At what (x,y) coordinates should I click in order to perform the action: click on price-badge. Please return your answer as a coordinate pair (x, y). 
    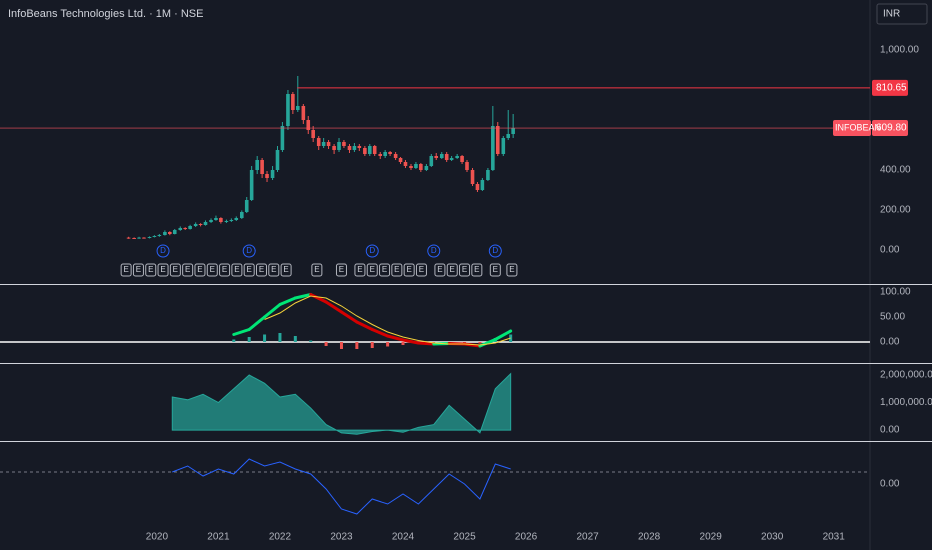
    Looking at the image, I should click on (890, 87).